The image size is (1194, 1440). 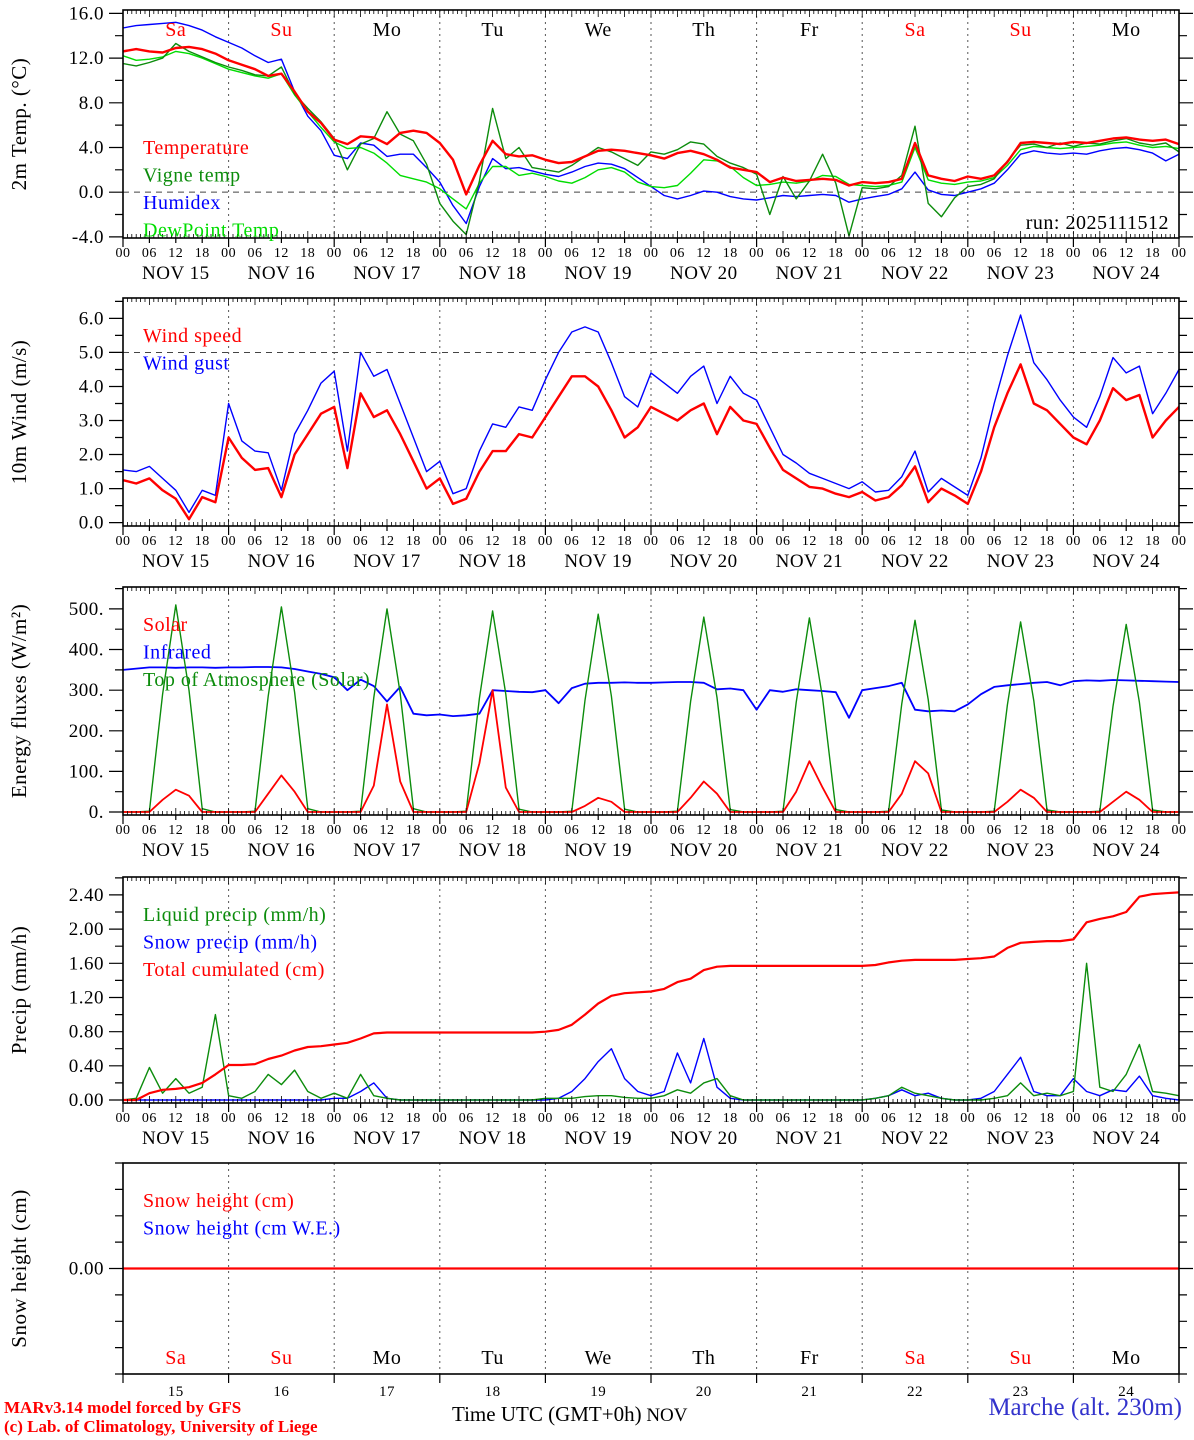 I want to click on y-tick-label: 100., so click(x=86, y=771).